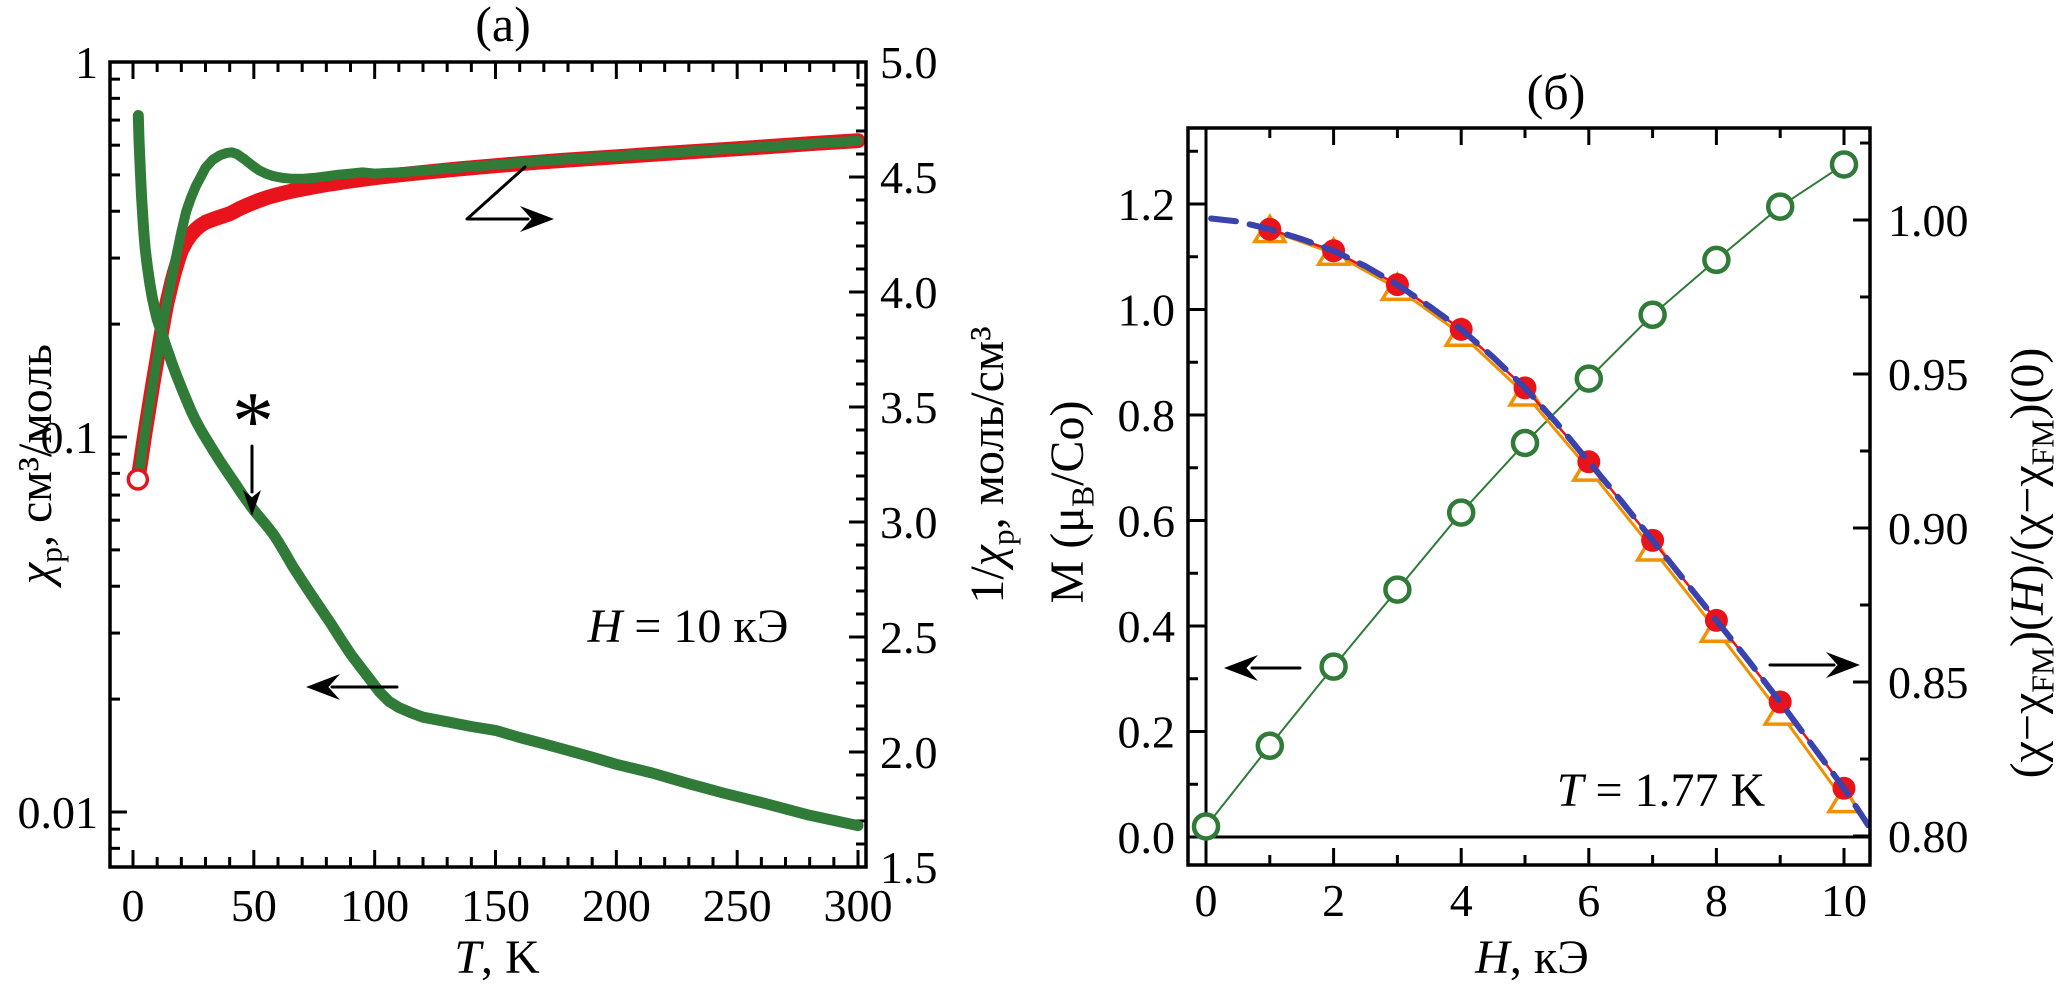 This screenshot has height=1006, width=2059. I want to click on panel-a-y-right-axis-label: 1/χp, моль/см³, so click(991, 465).